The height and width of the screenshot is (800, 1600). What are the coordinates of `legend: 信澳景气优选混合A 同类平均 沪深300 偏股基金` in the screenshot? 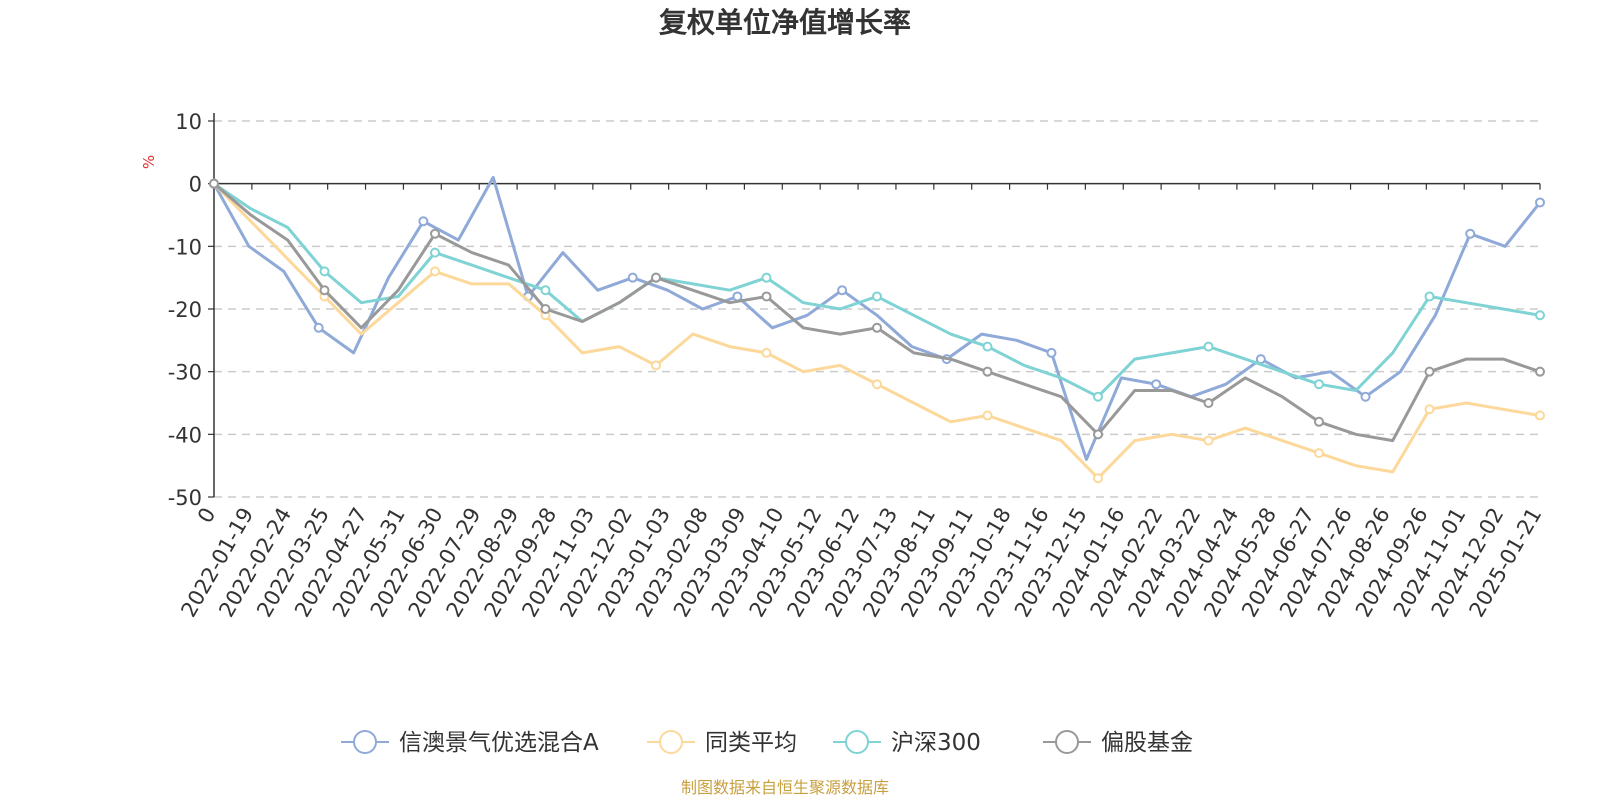 It's located at (767, 743).